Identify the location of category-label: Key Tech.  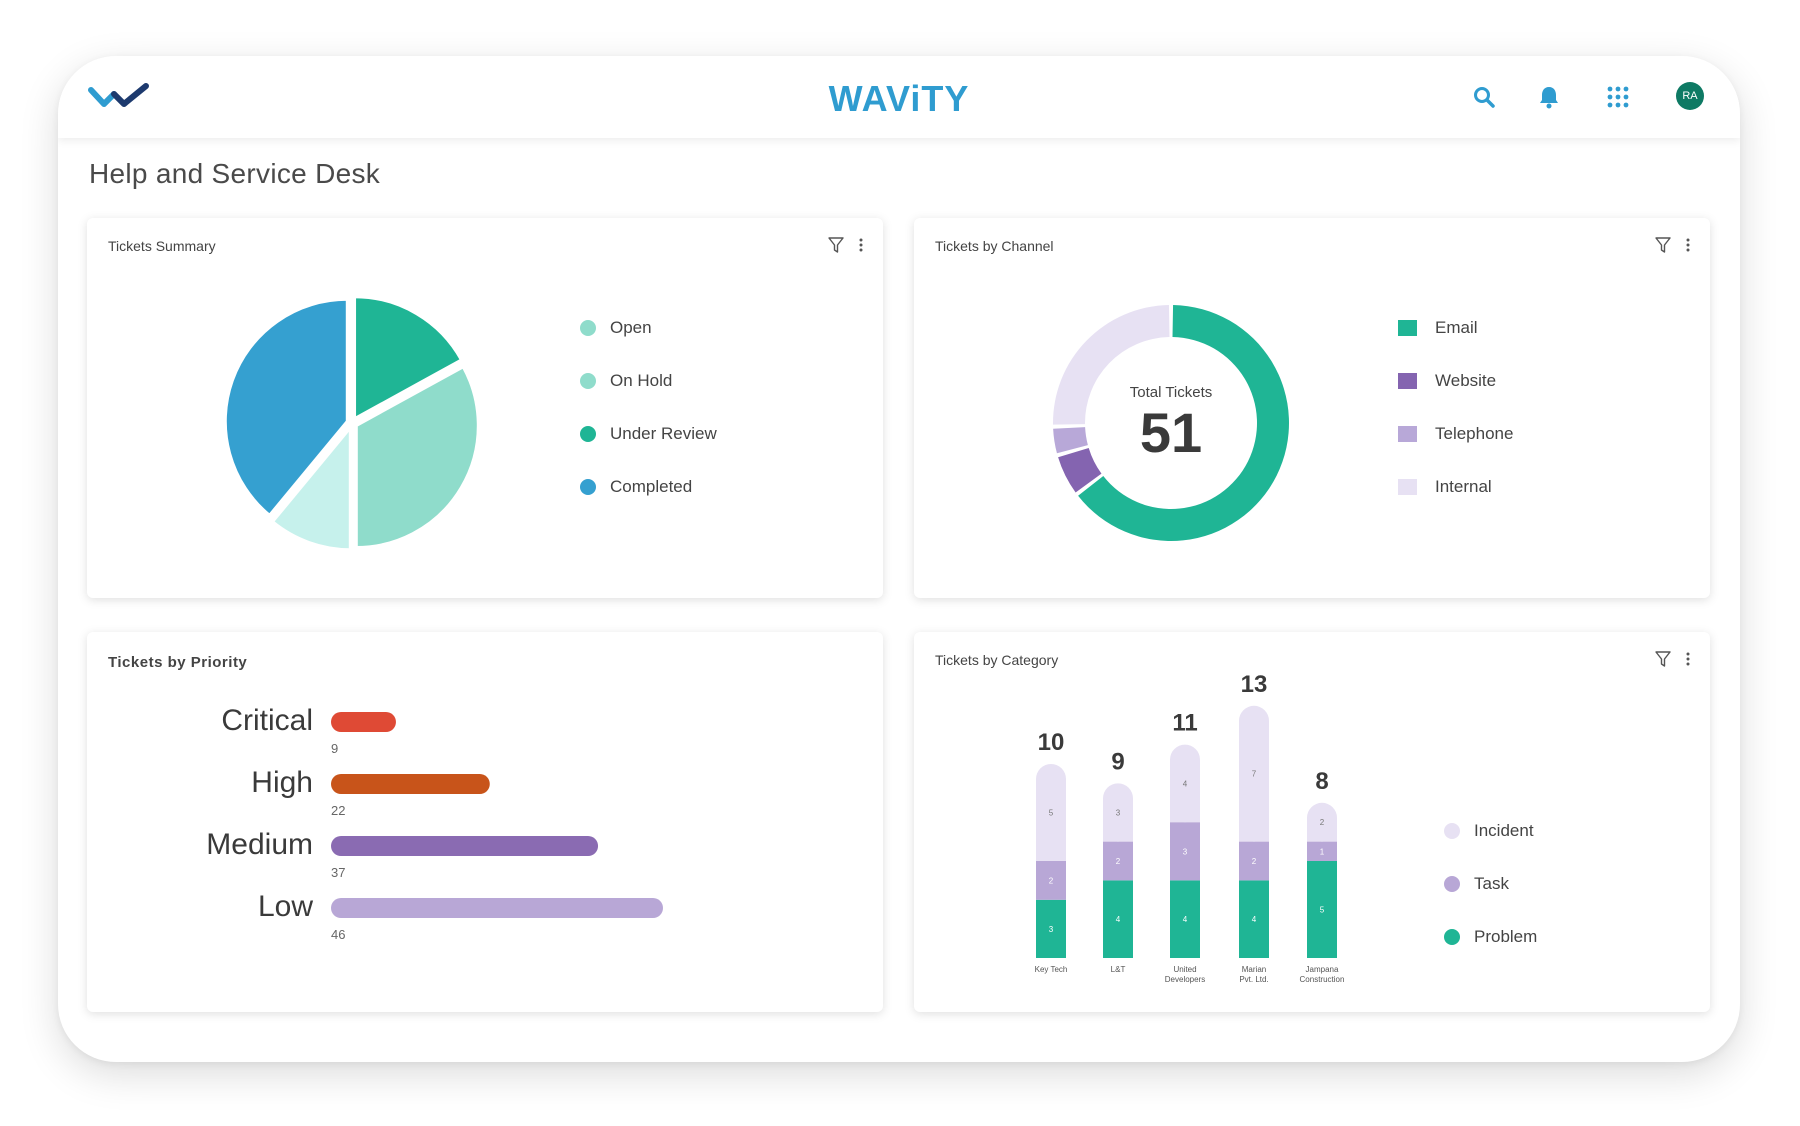
(1051, 969).